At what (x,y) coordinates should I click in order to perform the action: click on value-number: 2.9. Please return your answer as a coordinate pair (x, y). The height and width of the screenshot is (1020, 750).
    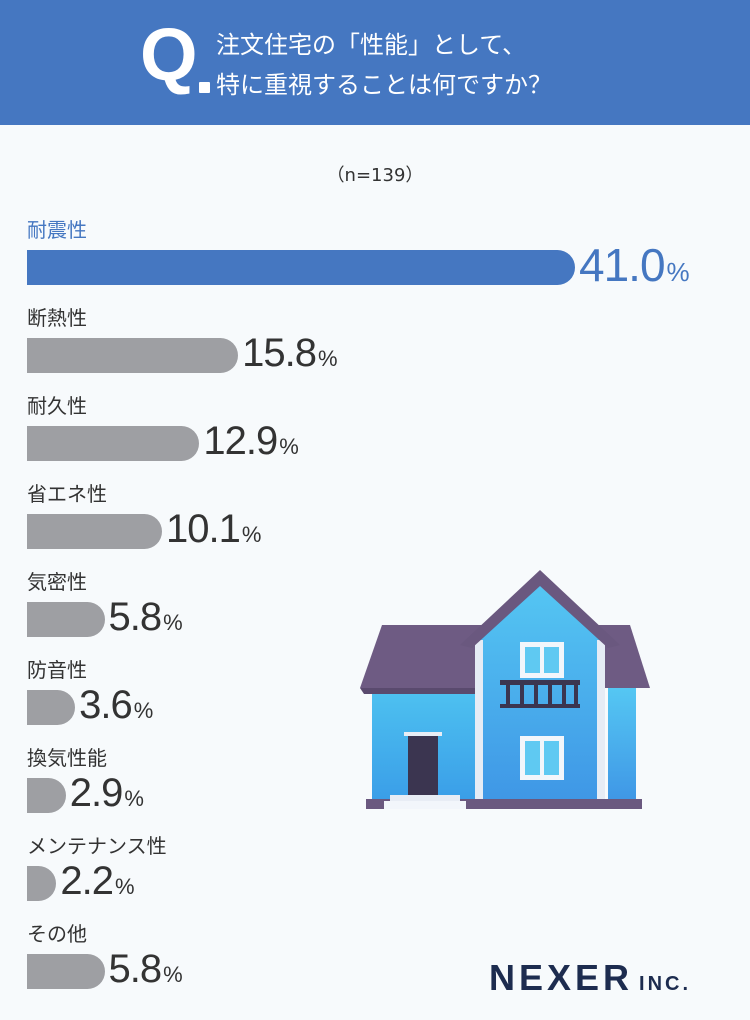
    Looking at the image, I should click on (96, 793).